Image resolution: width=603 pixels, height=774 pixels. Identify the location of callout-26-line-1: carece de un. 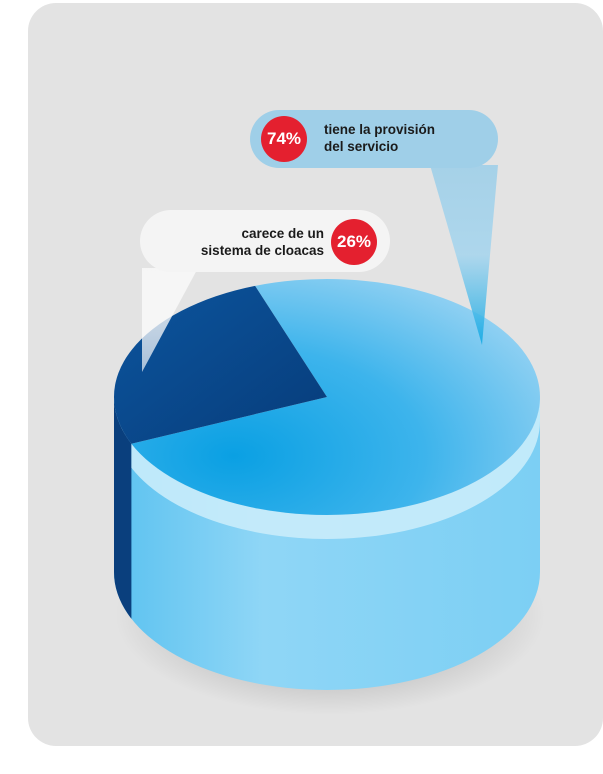
(282, 233).